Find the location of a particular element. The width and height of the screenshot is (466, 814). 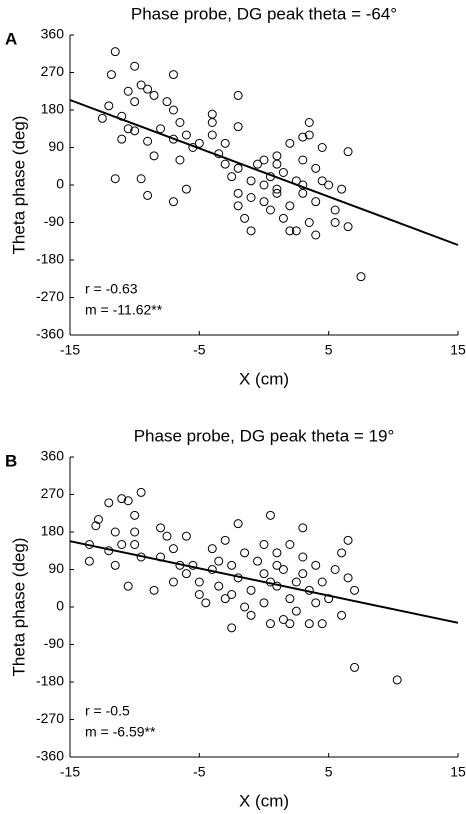

chart-title: Phase probe, DG peak theta = -64° is located at coordinates (264, 13).